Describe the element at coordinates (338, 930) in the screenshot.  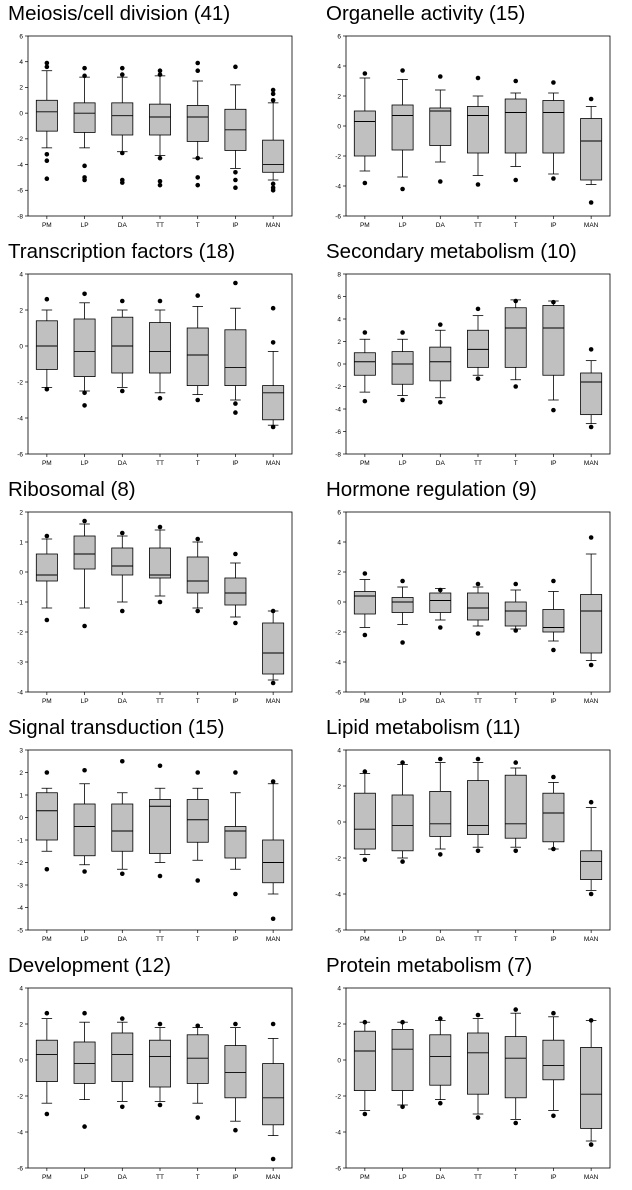
I see `y-tick-label: -6` at that location.